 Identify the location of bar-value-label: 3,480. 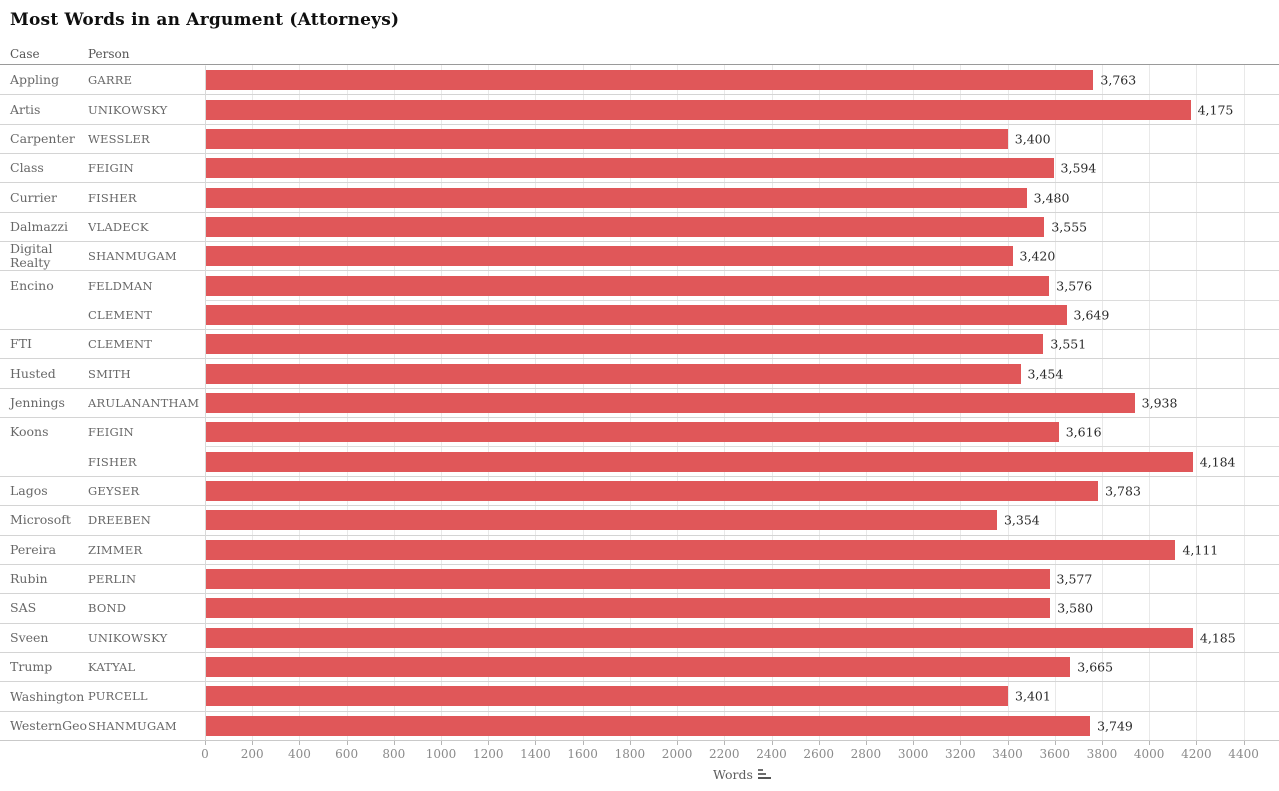
(1051, 198).